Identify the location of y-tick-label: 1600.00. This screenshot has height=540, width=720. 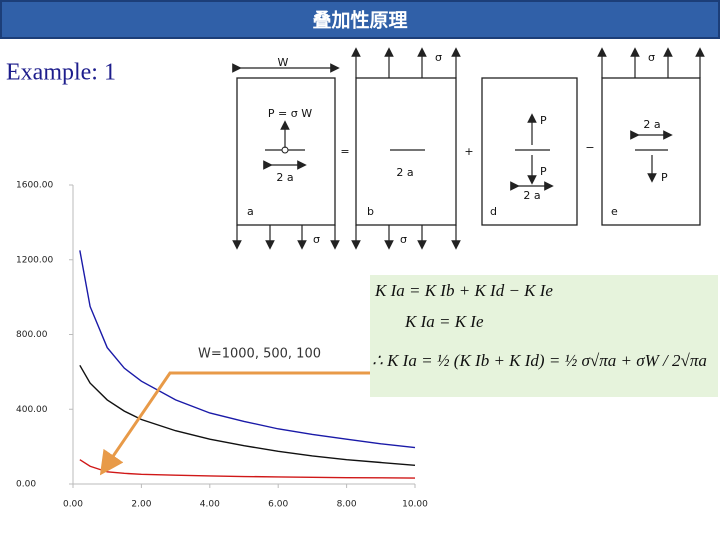
(34, 186).